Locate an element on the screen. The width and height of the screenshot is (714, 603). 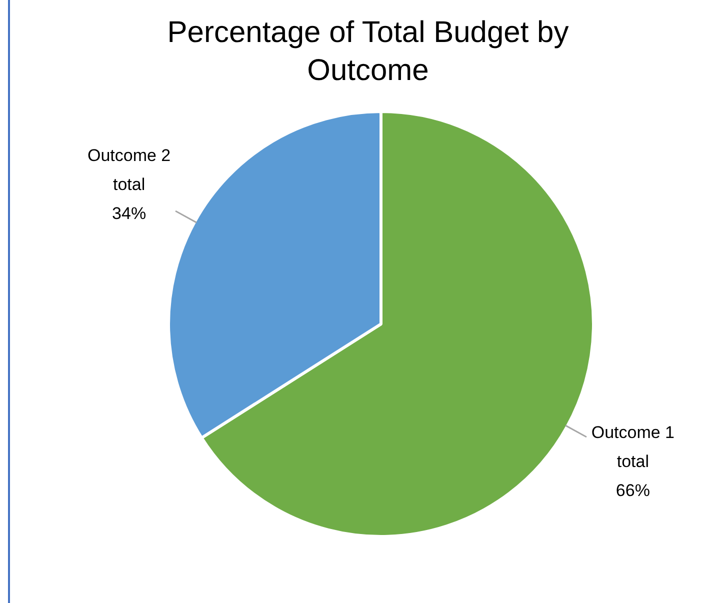
data-label: 34% is located at coordinates (129, 214).